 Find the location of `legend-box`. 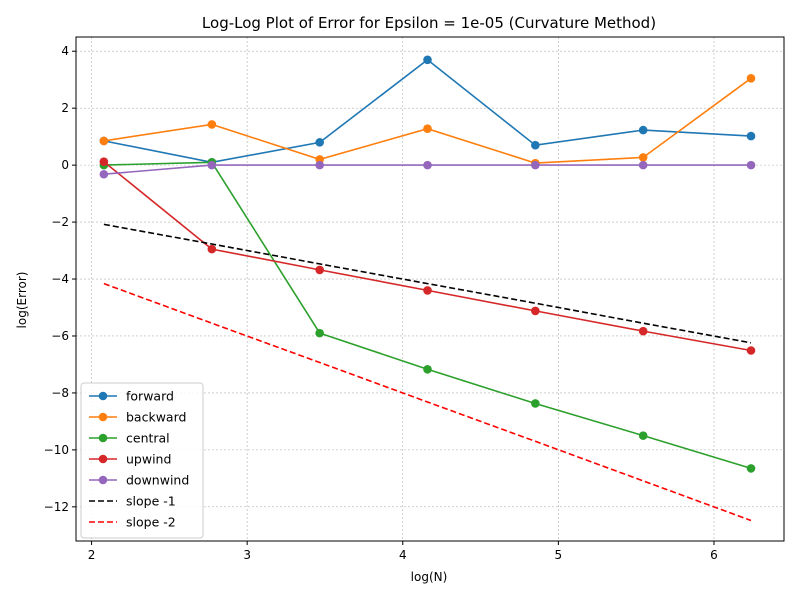

legend-box is located at coordinates (142, 460).